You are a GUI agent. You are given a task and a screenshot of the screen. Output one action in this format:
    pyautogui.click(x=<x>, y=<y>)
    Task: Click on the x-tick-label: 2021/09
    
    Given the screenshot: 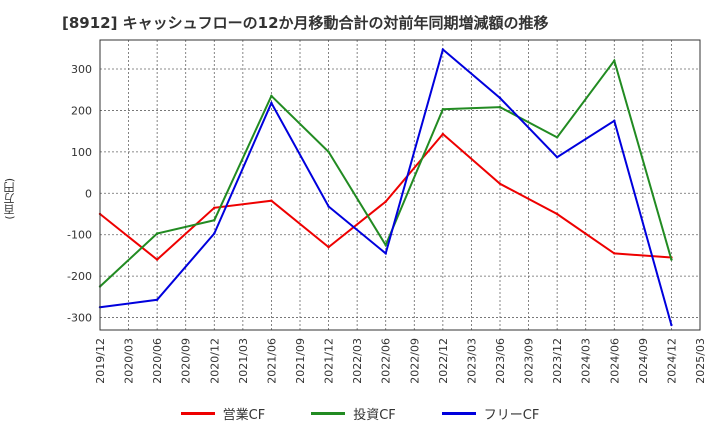 What is the action you would take?
    pyautogui.click(x=300, y=361)
    